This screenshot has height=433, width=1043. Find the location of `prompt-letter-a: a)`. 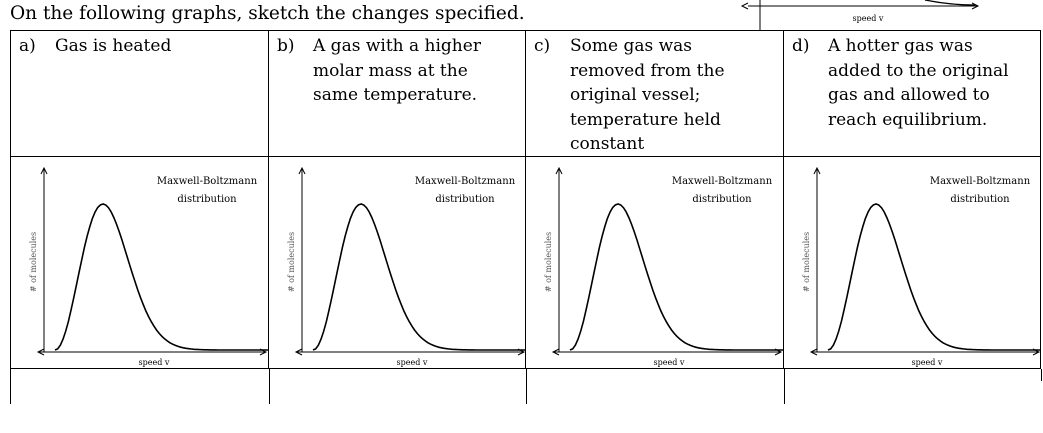

prompt-letter-a: a) is located at coordinates (27, 46).